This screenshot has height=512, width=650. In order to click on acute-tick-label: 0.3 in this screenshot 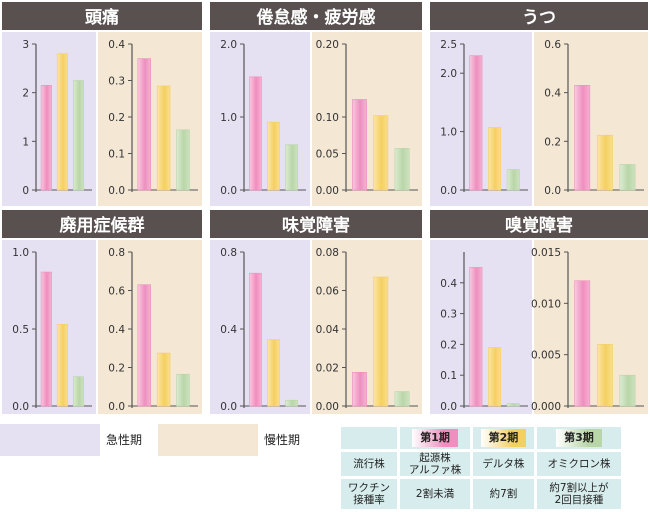, I will do `click(448, 315)`.